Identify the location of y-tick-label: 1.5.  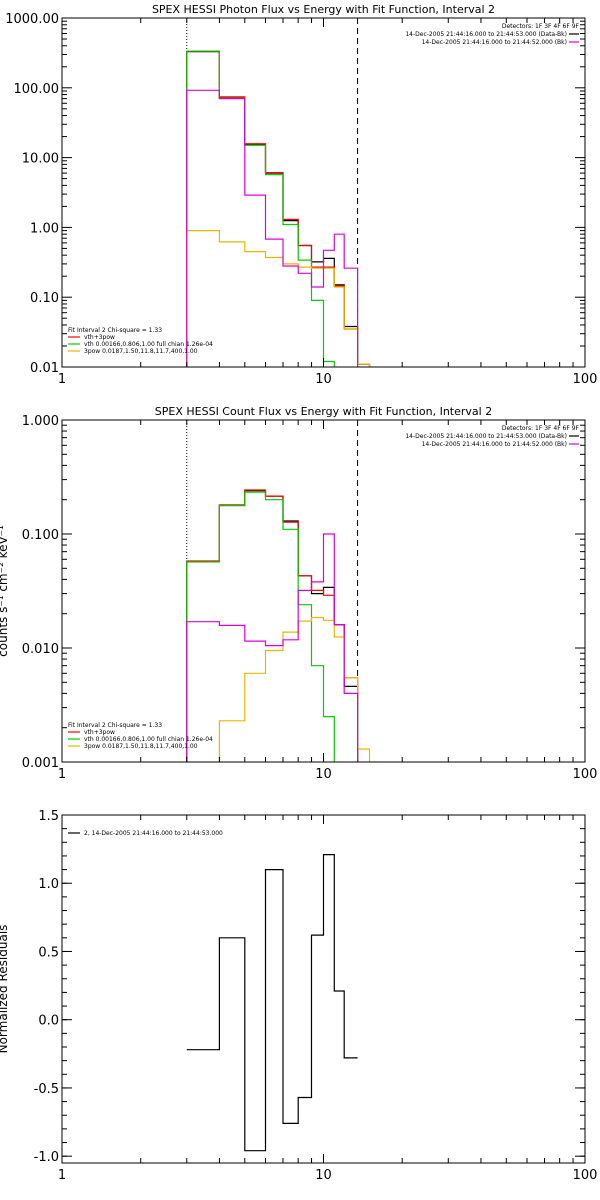
(48, 816).